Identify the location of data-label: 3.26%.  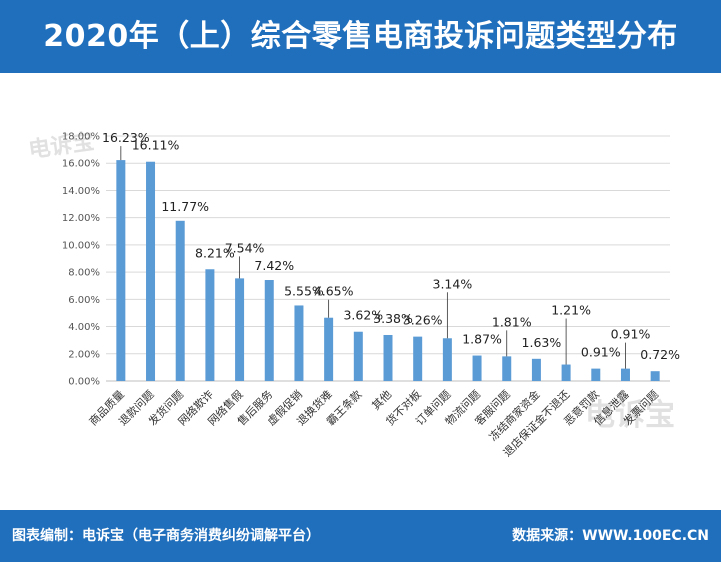
(423, 320).